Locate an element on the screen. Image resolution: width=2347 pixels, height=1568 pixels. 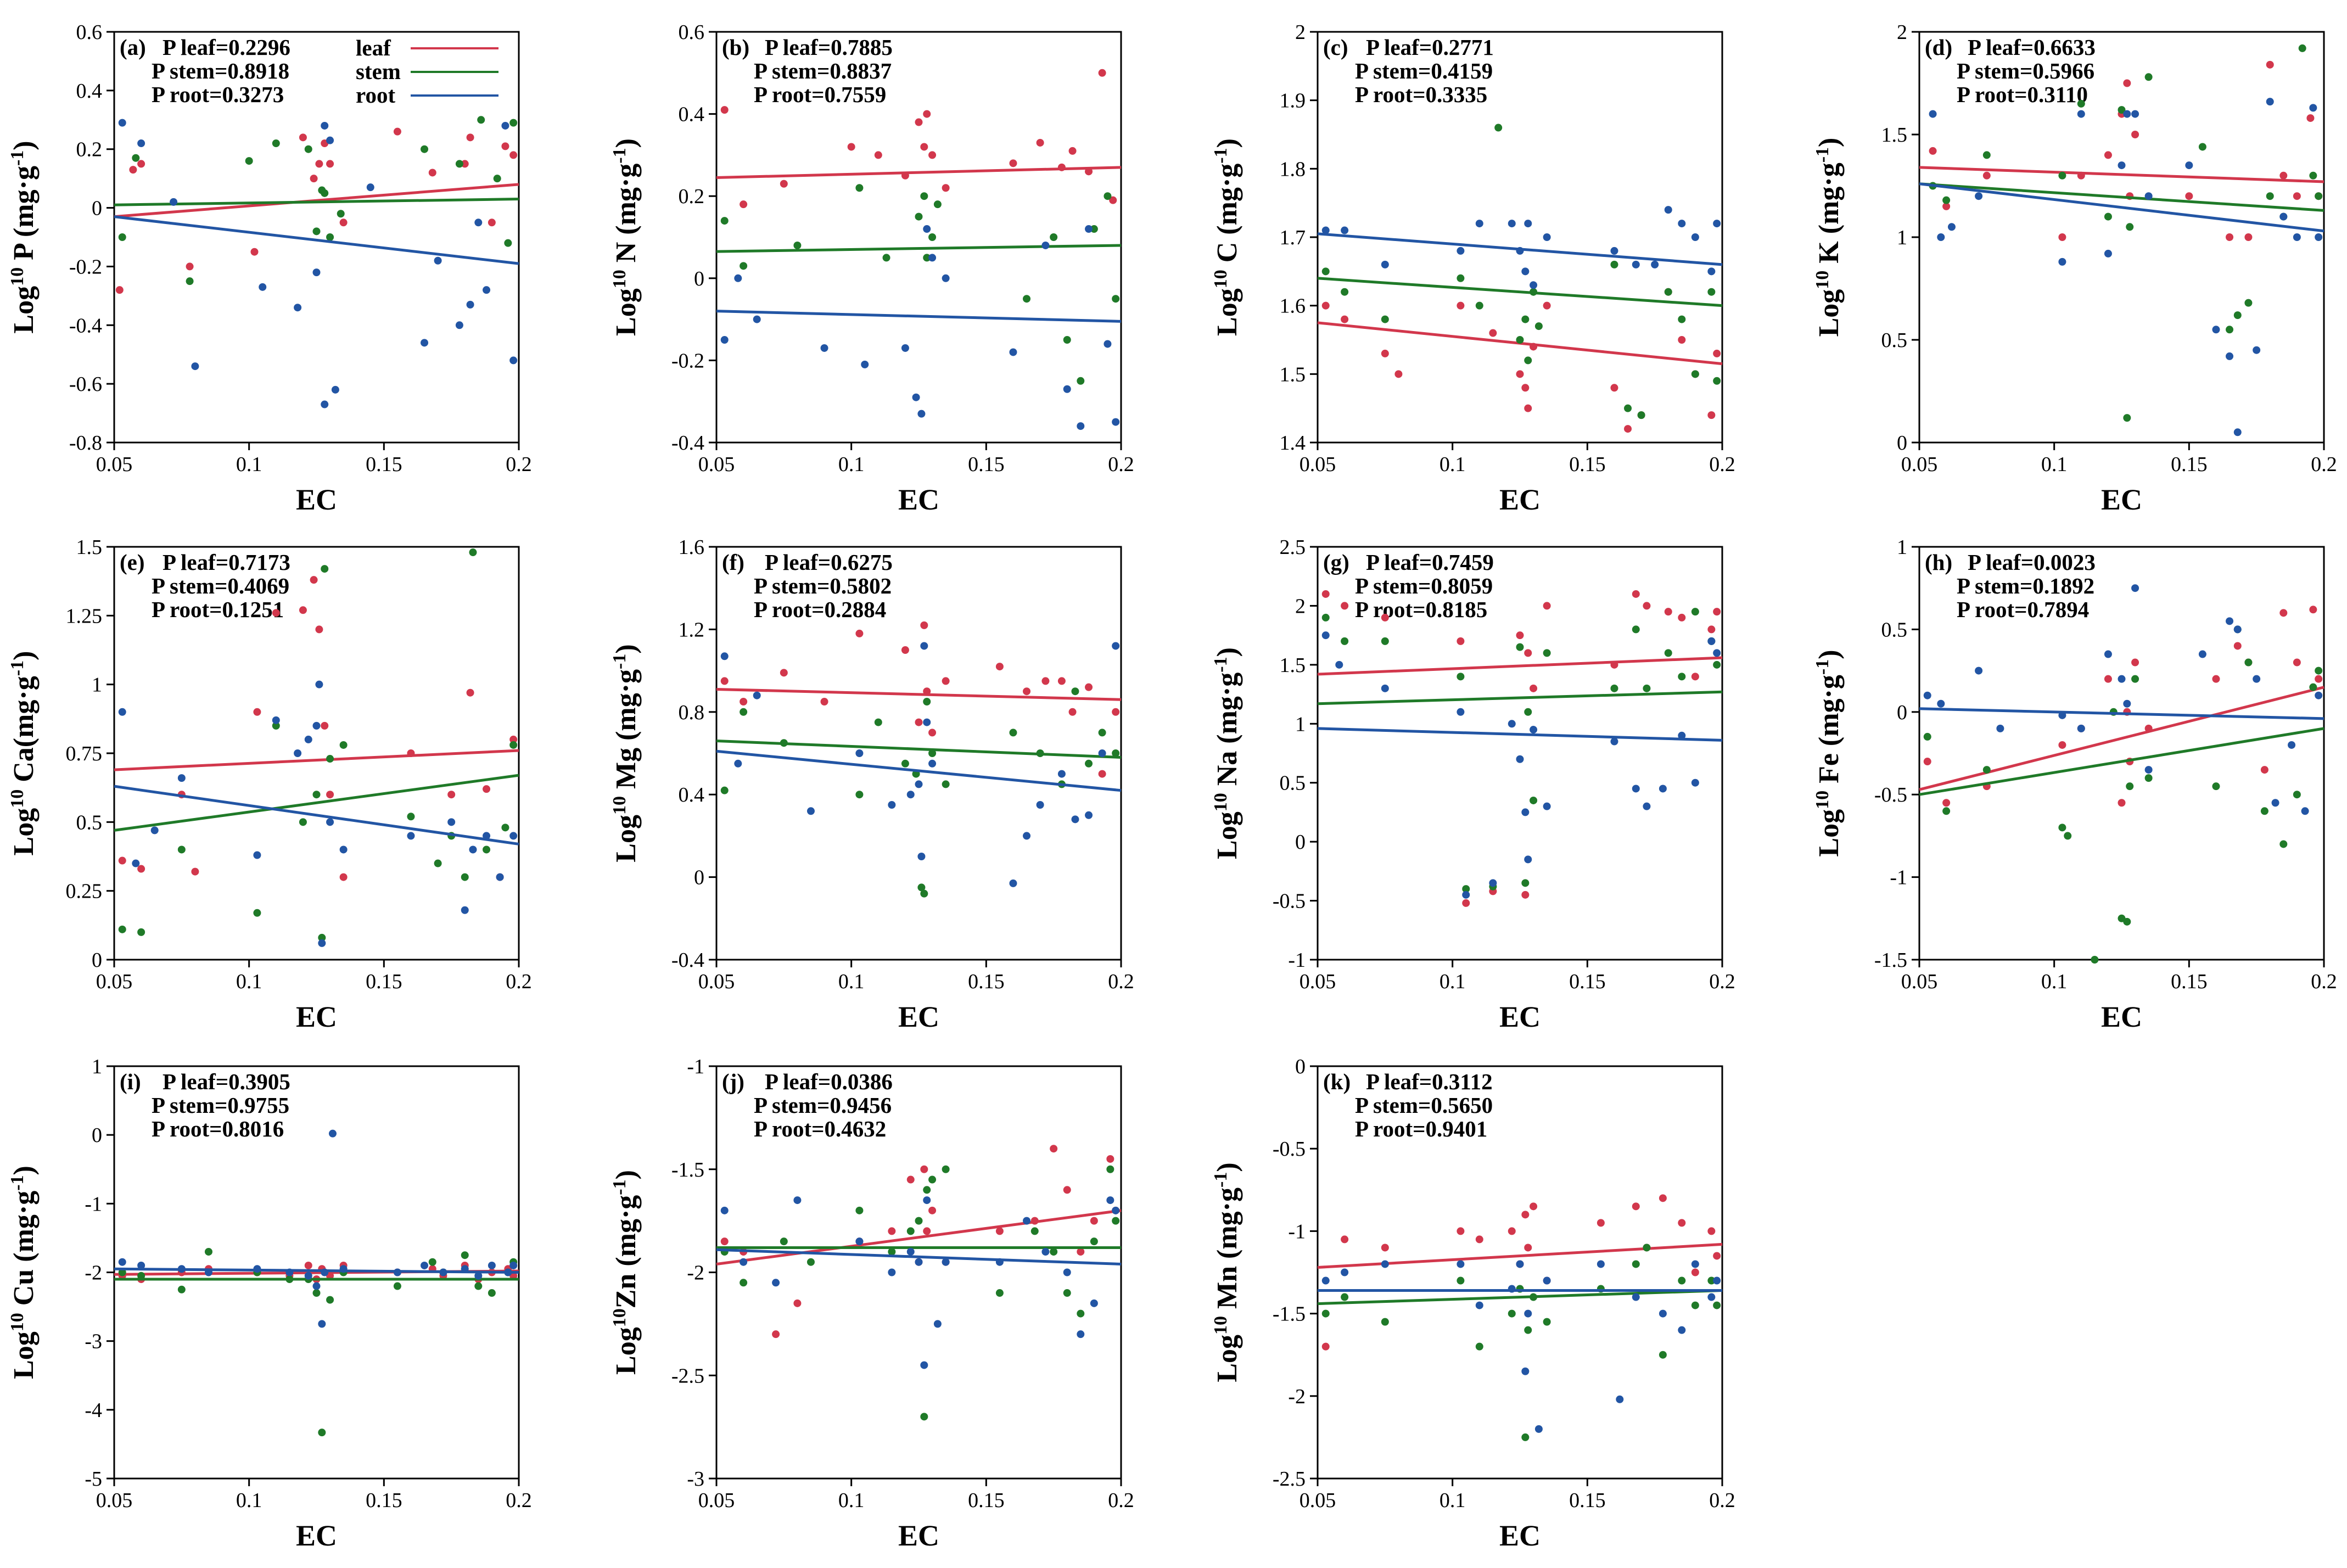
p-value-root: P root=0.3273 is located at coordinates (218, 95).